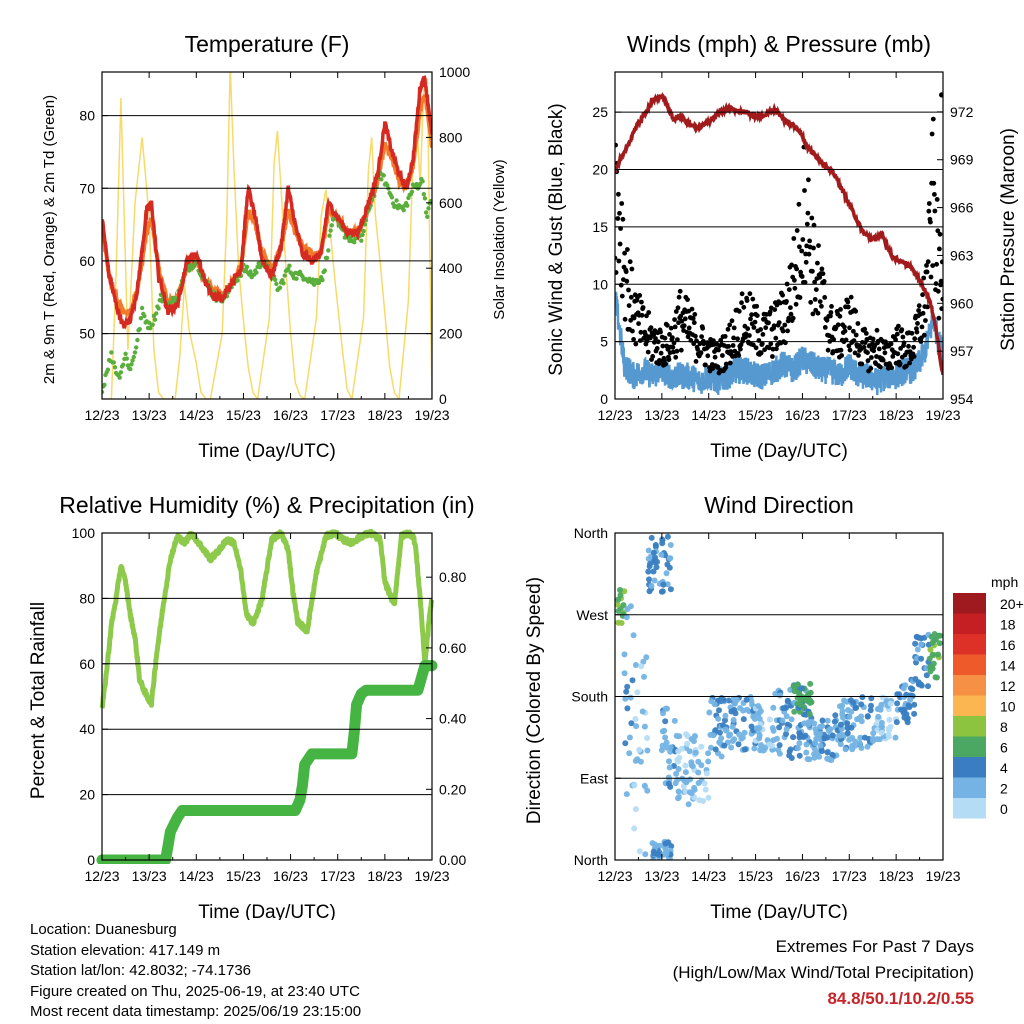 The width and height of the screenshot is (1024, 1024). Describe the element at coordinates (1004, 582) in the screenshot. I see `colorbar-title: mph` at that location.